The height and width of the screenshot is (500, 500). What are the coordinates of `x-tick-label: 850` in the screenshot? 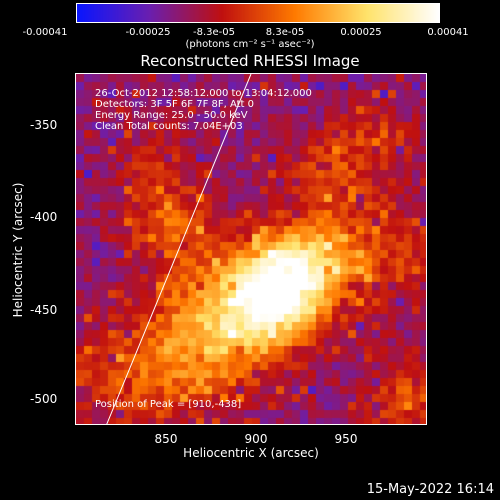 It's located at (166, 439).